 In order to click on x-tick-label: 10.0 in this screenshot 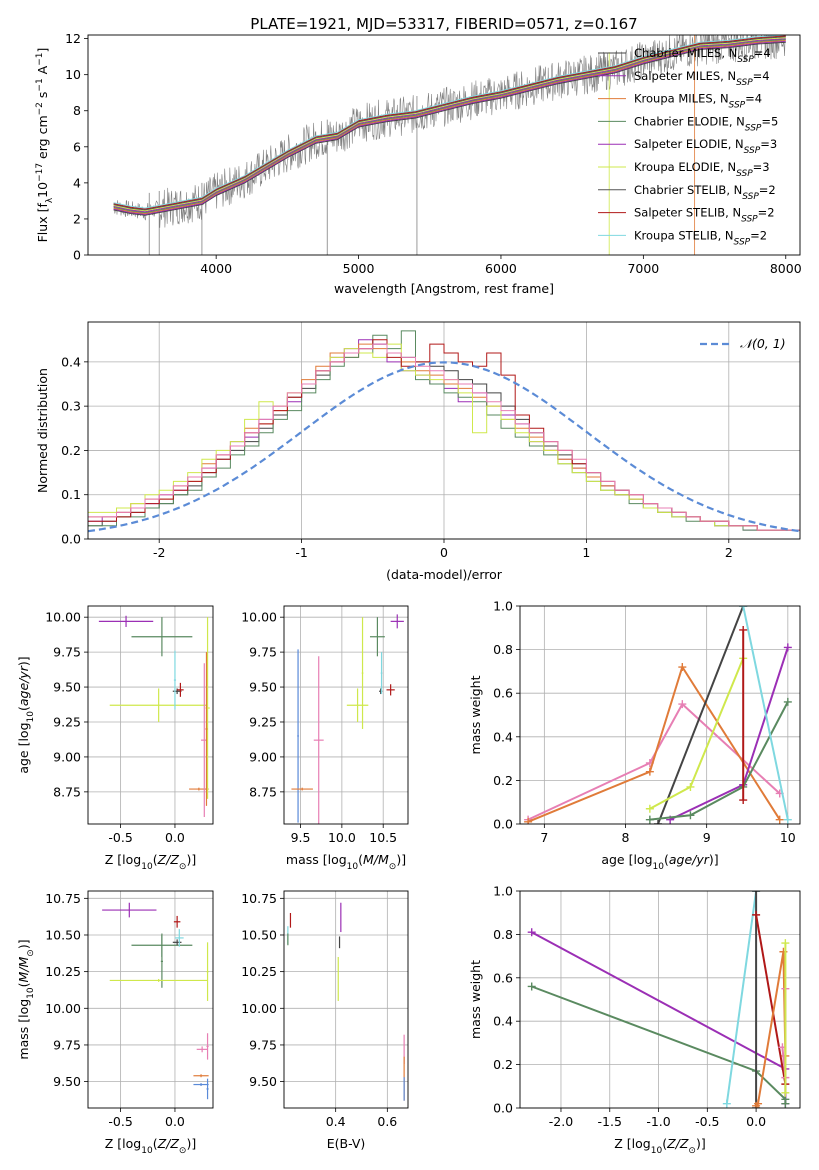, I will do `click(342, 837)`.